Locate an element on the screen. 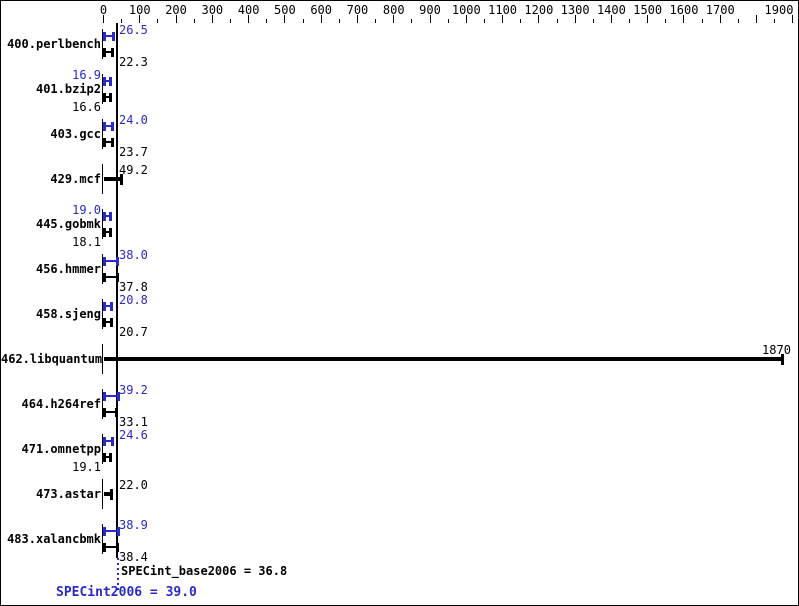  axis-tick-label: 1500 is located at coordinates (648, 10).